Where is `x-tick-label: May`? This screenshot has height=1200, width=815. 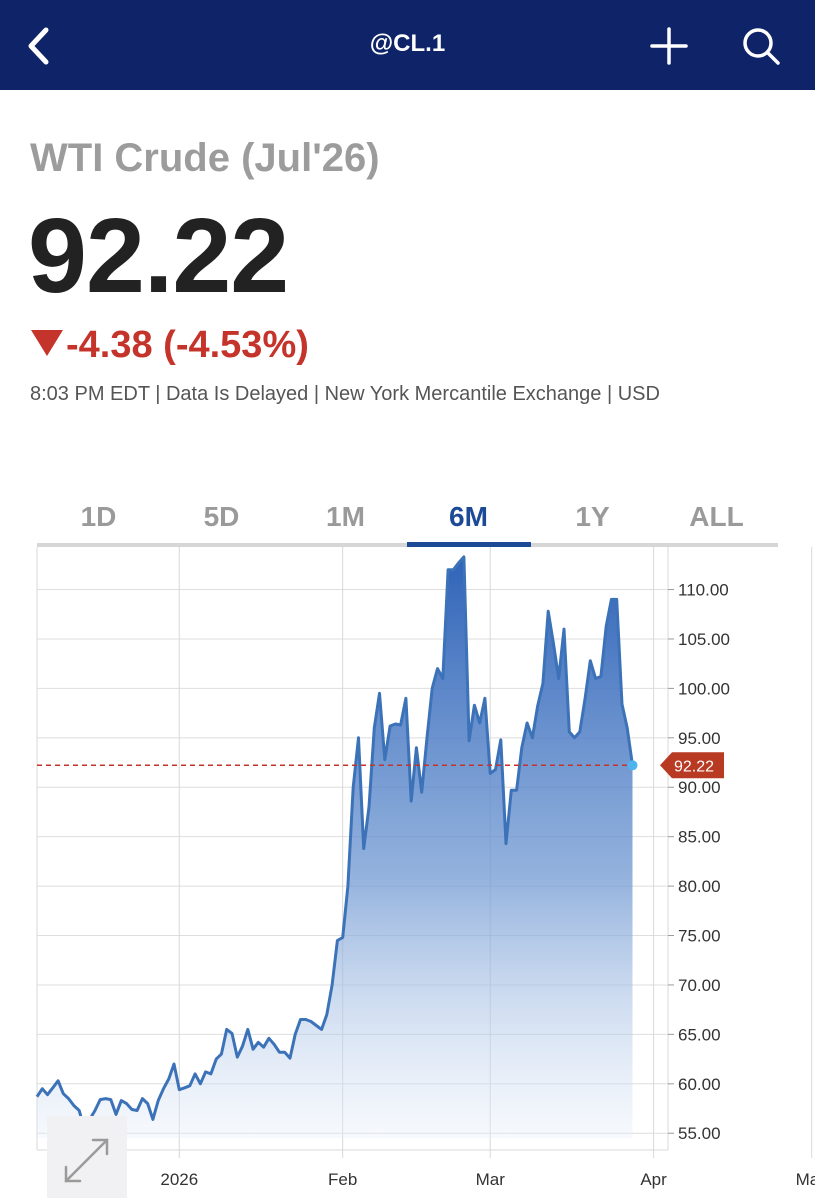 x-tick-label: May is located at coordinates (805, 1179).